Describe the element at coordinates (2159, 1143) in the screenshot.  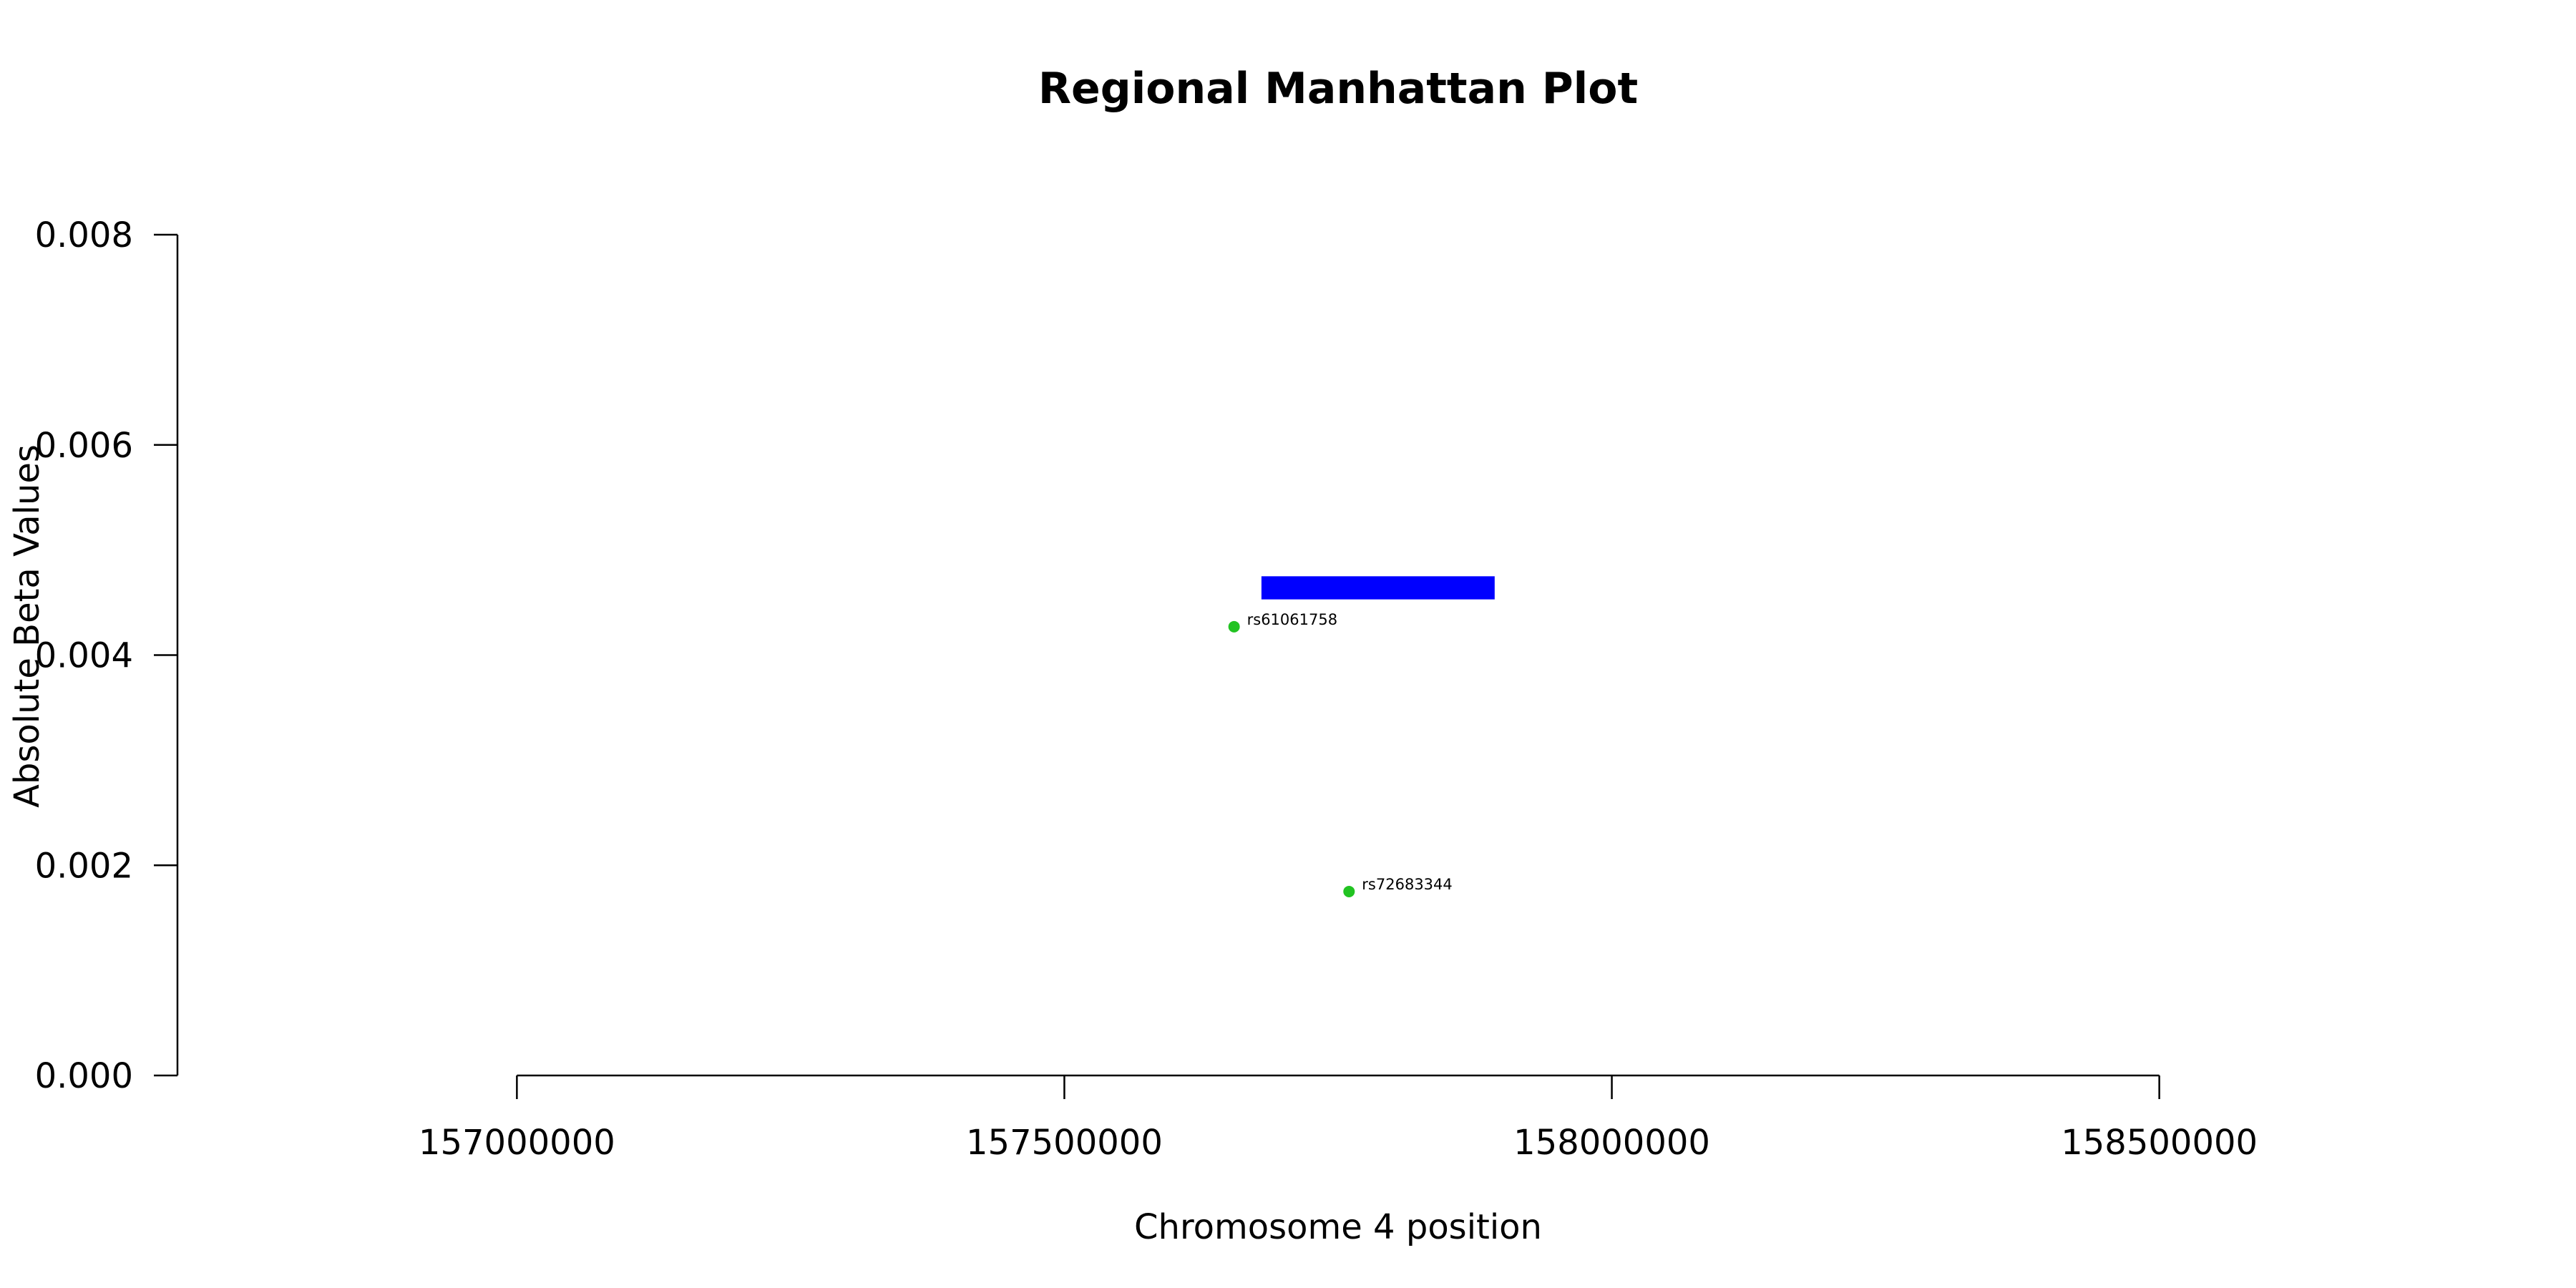
I see `x-tick-label: 158500000` at that location.